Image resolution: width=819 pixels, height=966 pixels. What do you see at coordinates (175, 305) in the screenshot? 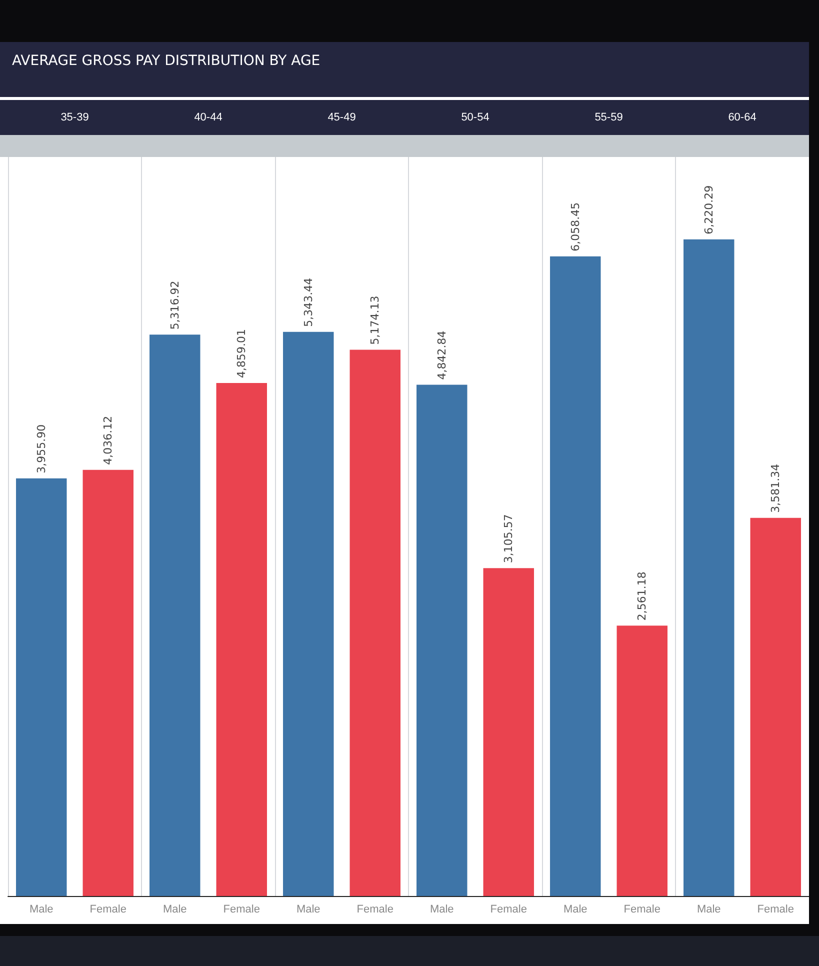
I see `data-label: 5,316.92` at bounding box center [175, 305].